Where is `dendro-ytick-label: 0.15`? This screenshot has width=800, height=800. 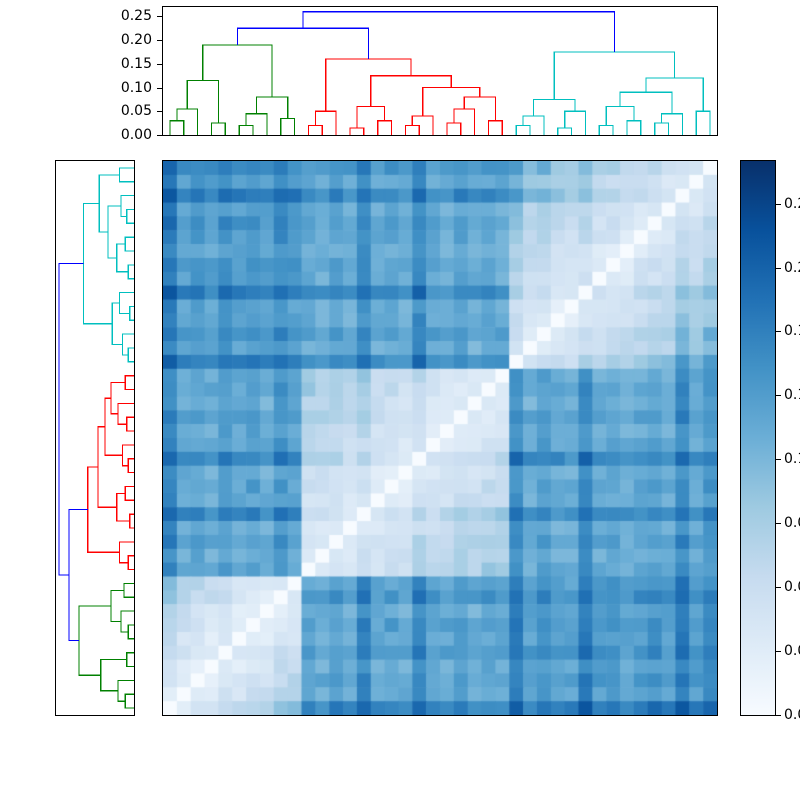
dendro-ytick-label: 0.15 is located at coordinates (136, 63).